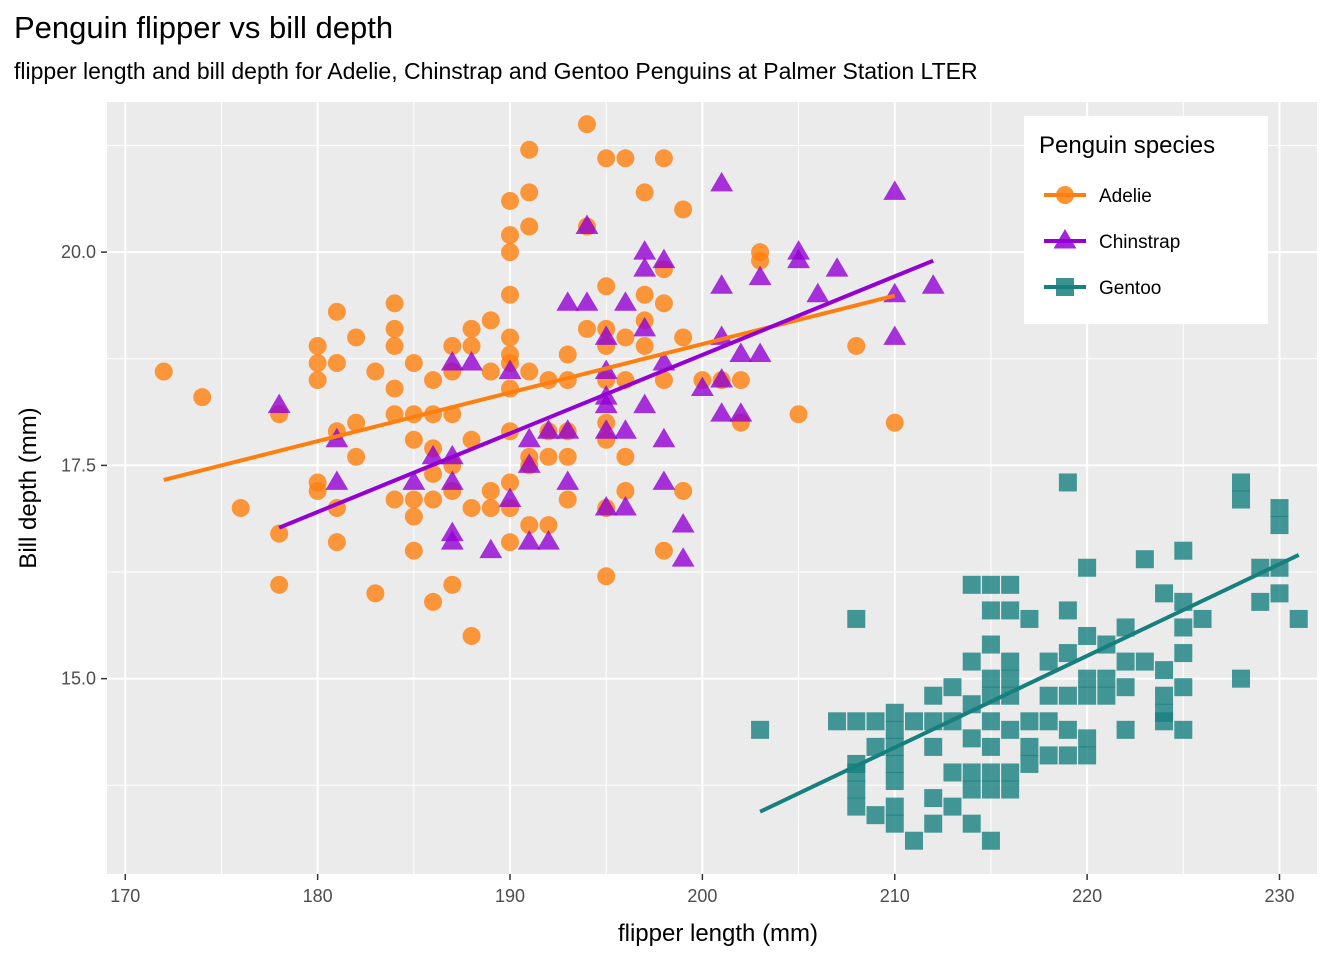 Image resolution: width=1344 pixels, height=960 pixels. What do you see at coordinates (1029, 683) in the screenshot?
I see `gentoo-trend-line` at bounding box center [1029, 683].